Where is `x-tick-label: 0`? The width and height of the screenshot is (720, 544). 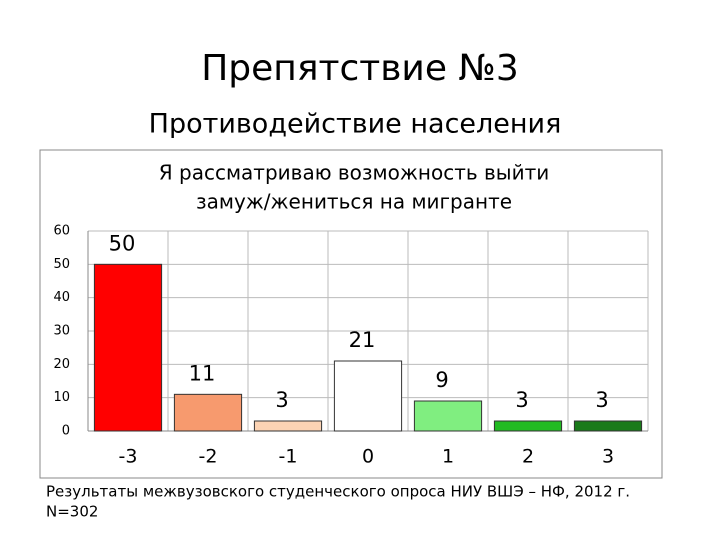
x-tick-label: 0 is located at coordinates (368, 457).